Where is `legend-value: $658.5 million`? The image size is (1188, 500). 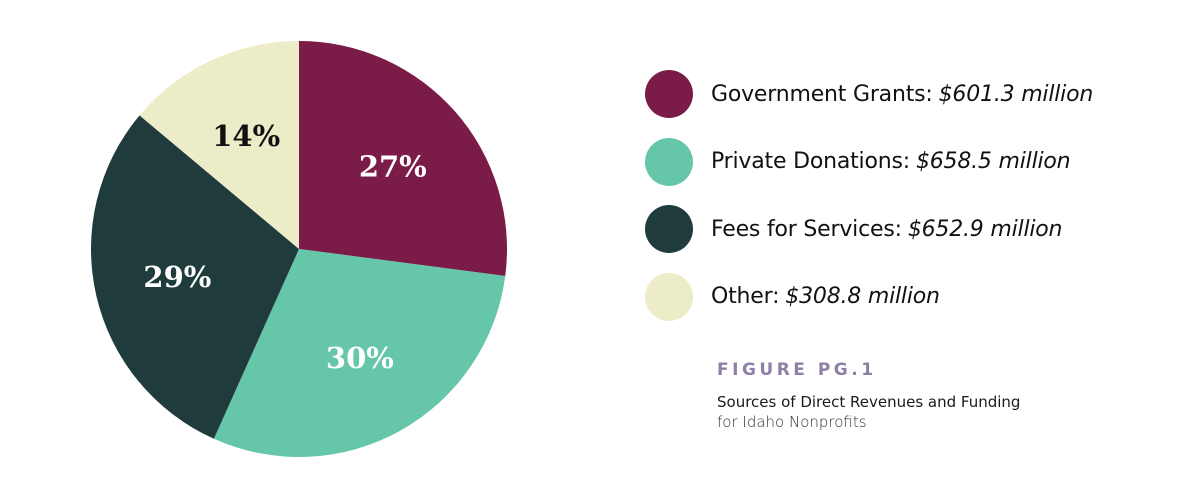
legend-value: $658.5 million is located at coordinates (993, 161).